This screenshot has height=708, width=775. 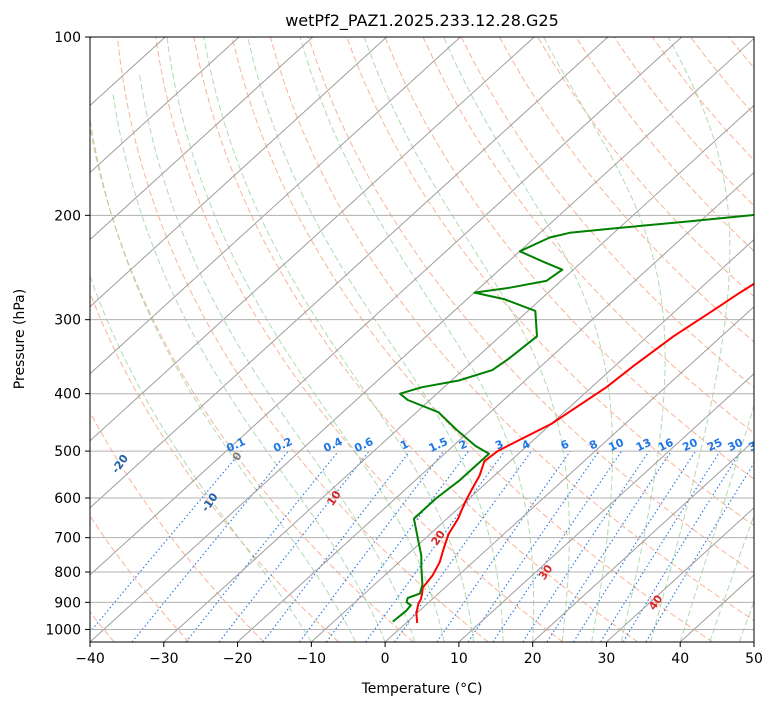 I want to click on y-tick-label: 300, so click(x=67, y=321).